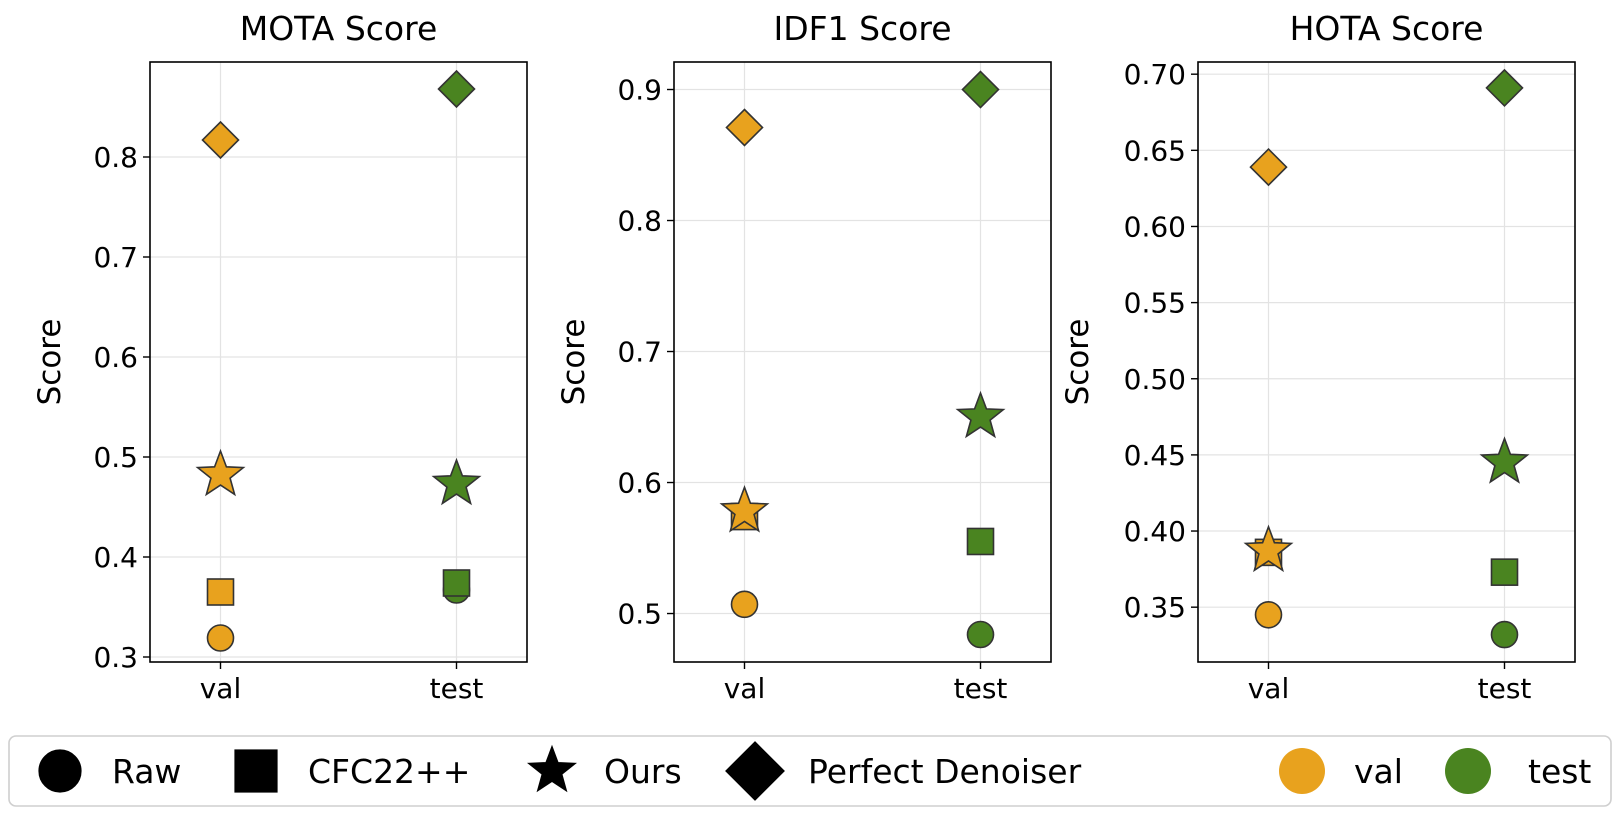 This screenshot has height=820, width=1619. I want to click on legend-marker-ours, so click(552, 768).